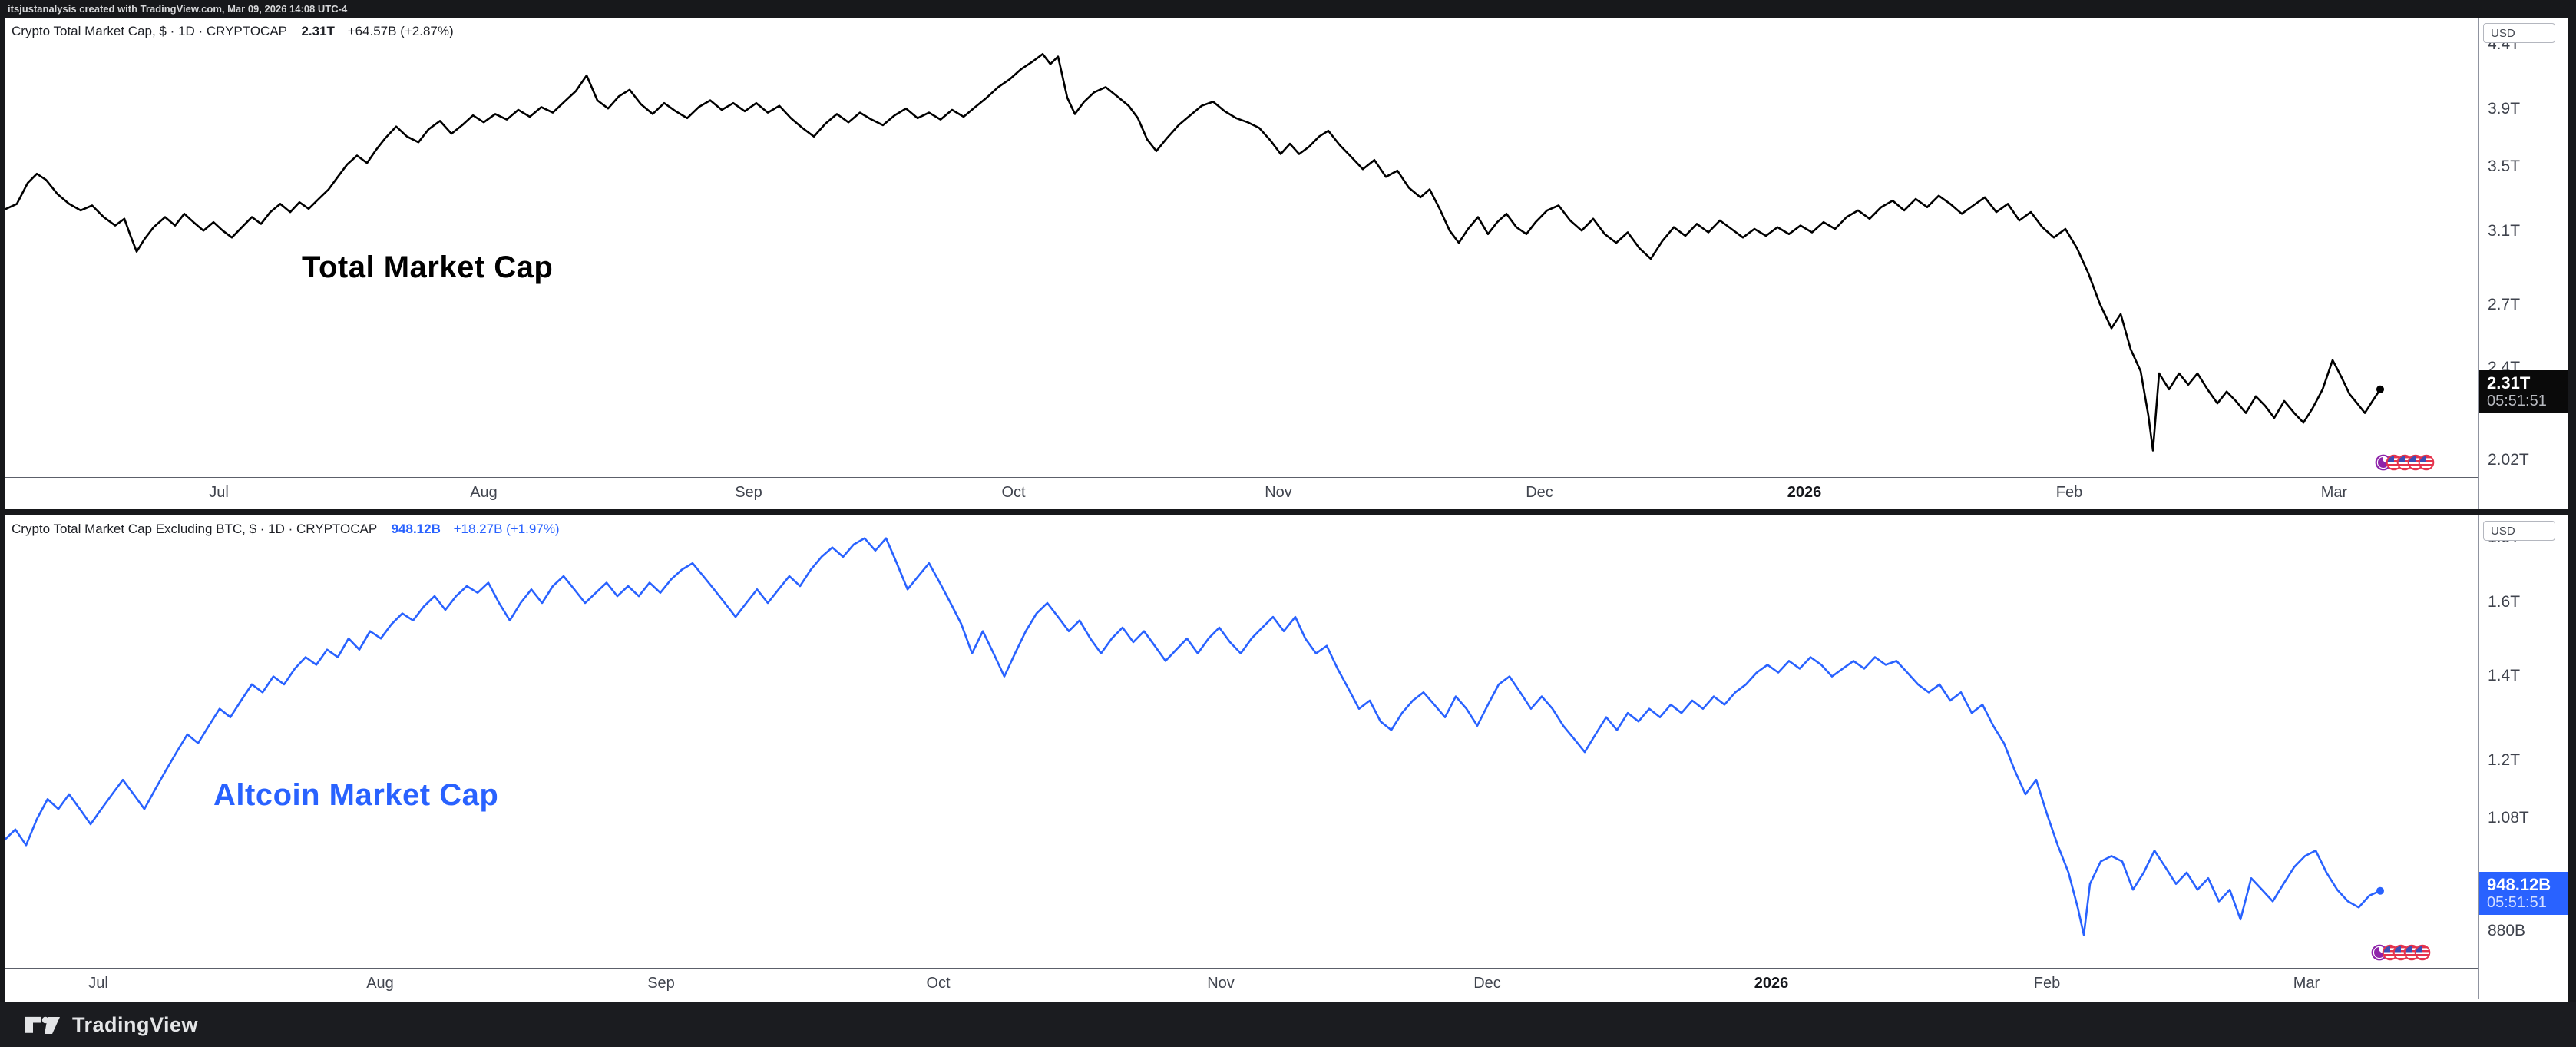 The image size is (2576, 1047). I want to click on price-tick-label: 880B, so click(2507, 930).